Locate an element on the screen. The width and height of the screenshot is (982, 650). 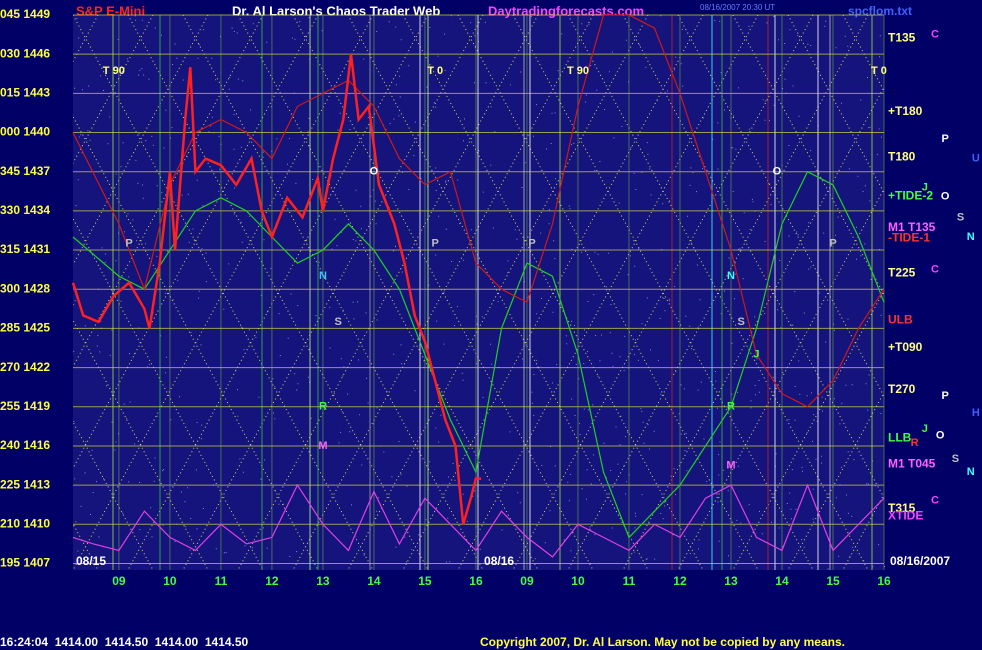
chart-title: Dr. Al Larson's Chaos Trader Web is located at coordinates (336, 10).